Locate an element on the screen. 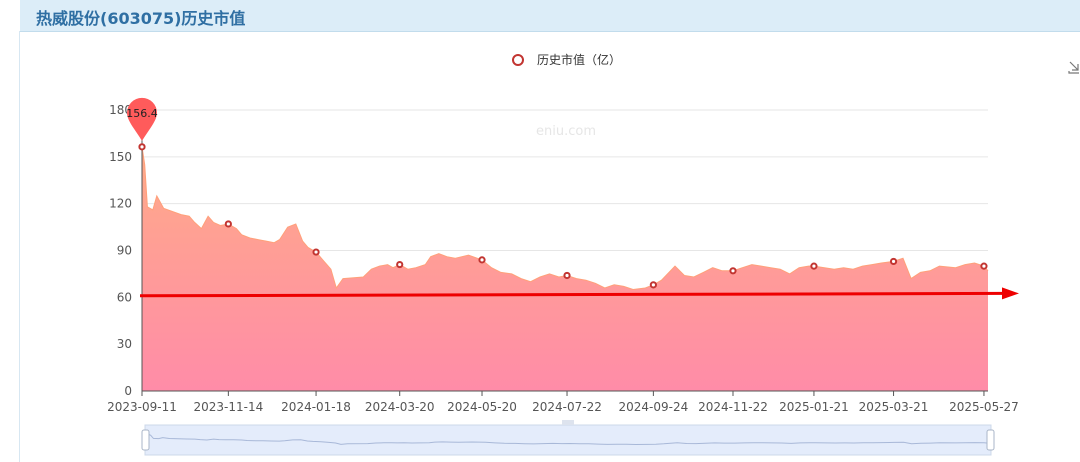 The width and height of the screenshot is (1080, 462). y-tick-label: 90 is located at coordinates (124, 251).